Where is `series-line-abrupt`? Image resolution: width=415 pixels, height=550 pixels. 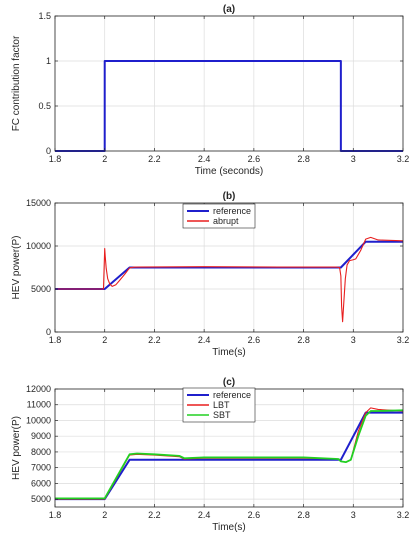
series-line-abrupt is located at coordinates (229, 279).